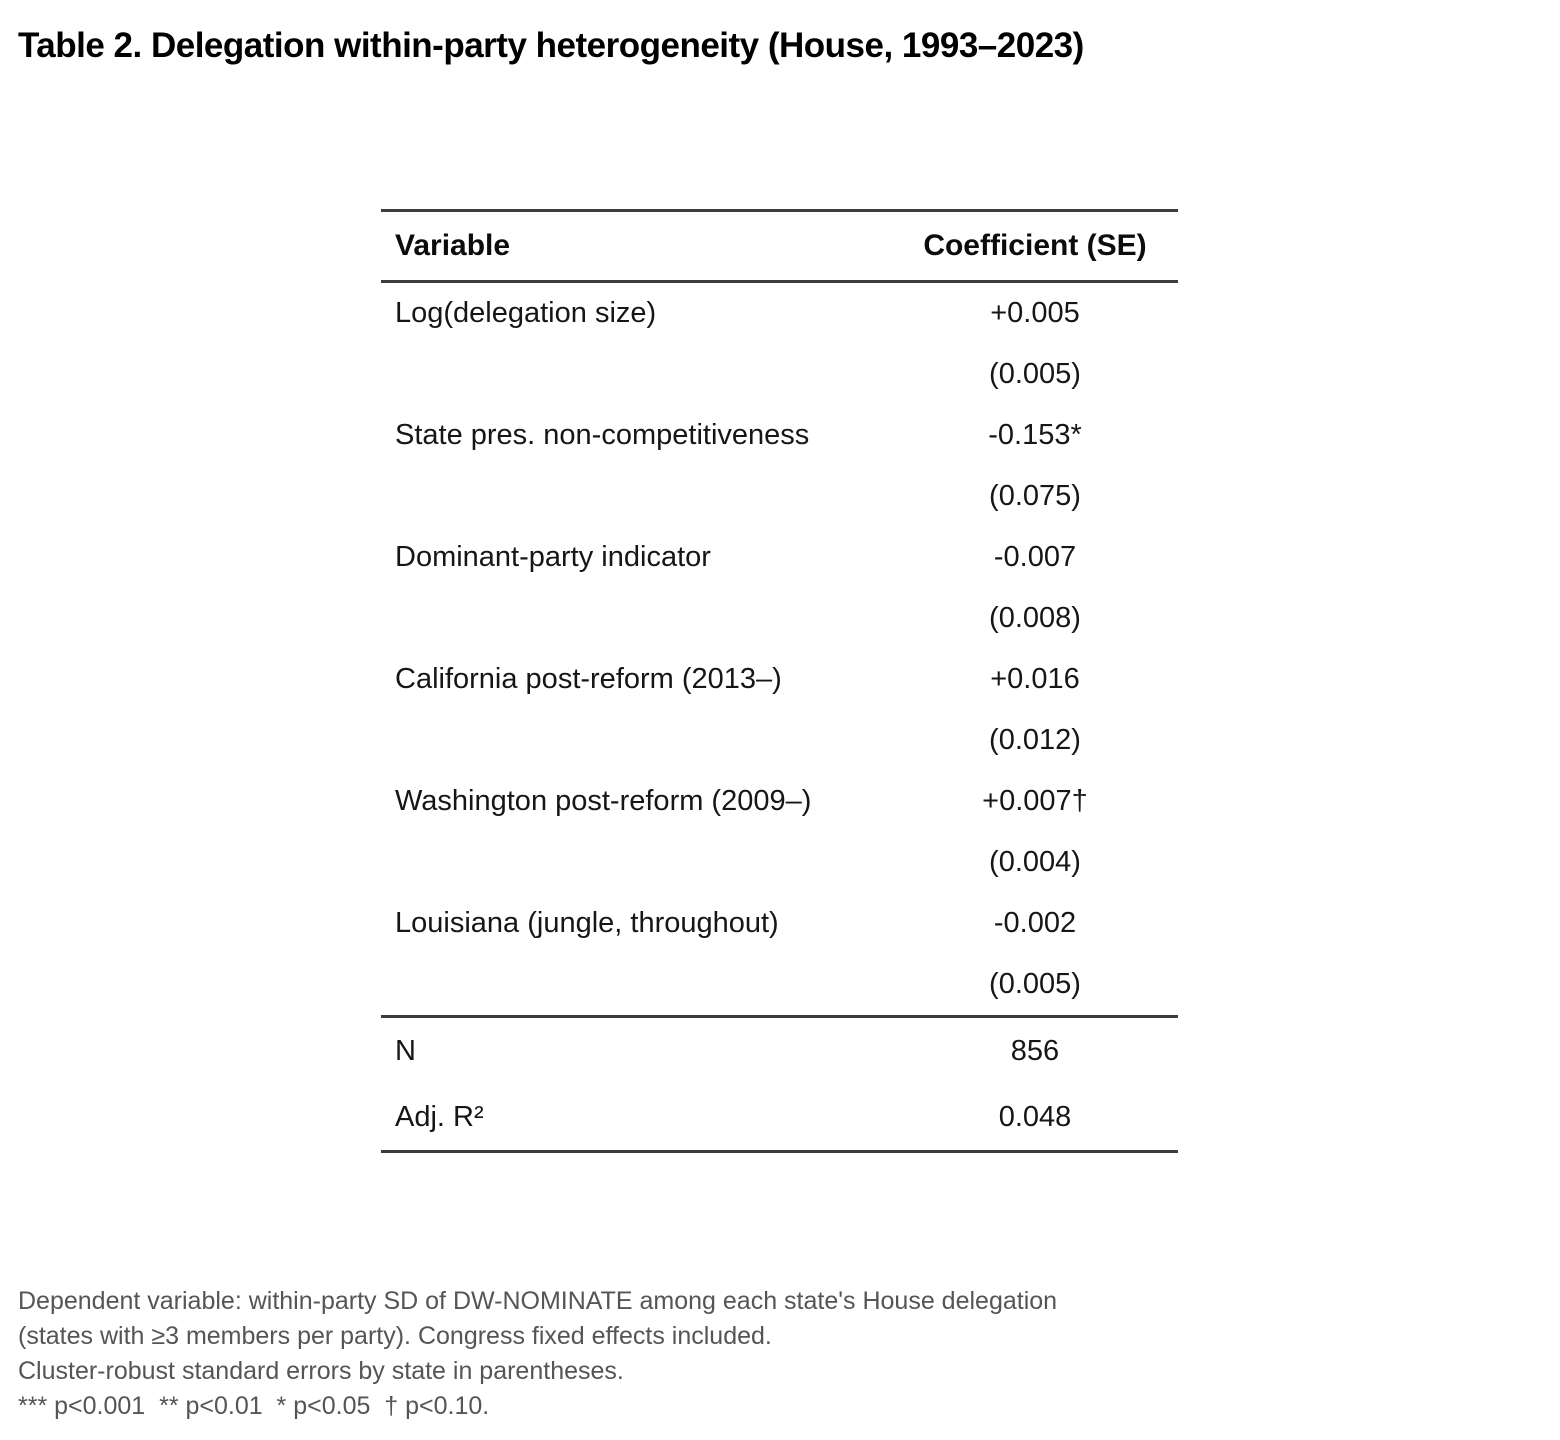  Describe the element at coordinates (1035, 313) in the screenshot. I see `coefficient-value: +0.005` at that location.